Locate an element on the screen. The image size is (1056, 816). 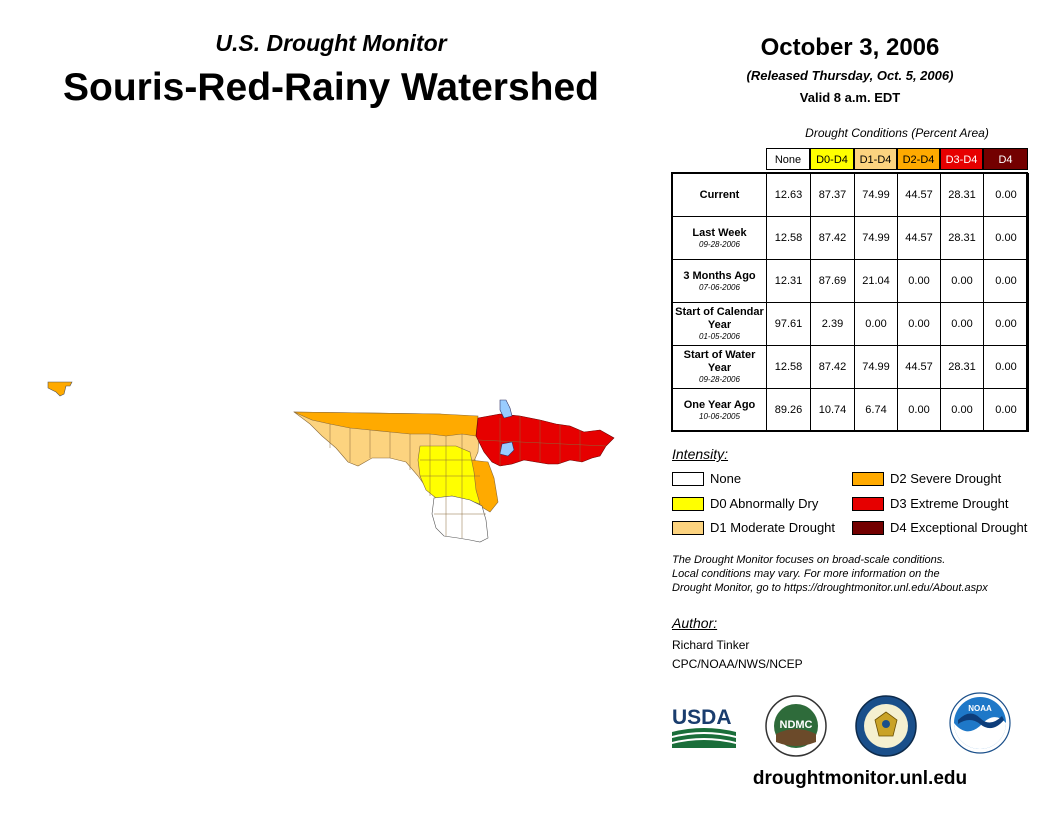
table-cell: 21.04 is located at coordinates (876, 281).